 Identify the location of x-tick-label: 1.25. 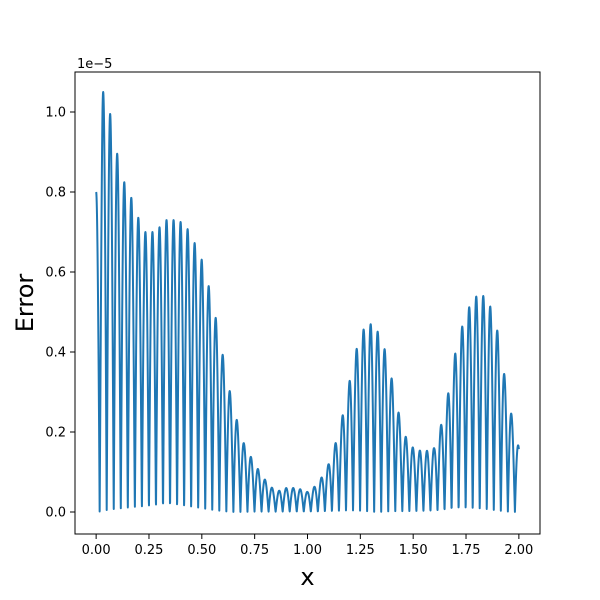
(360, 550).